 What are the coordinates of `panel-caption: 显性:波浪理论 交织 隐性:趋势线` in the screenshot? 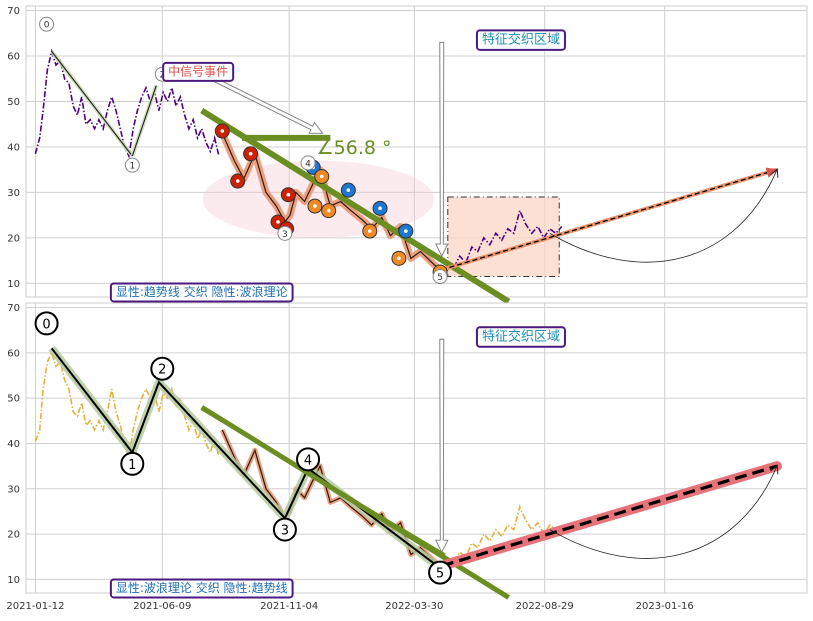 It's located at (202, 587).